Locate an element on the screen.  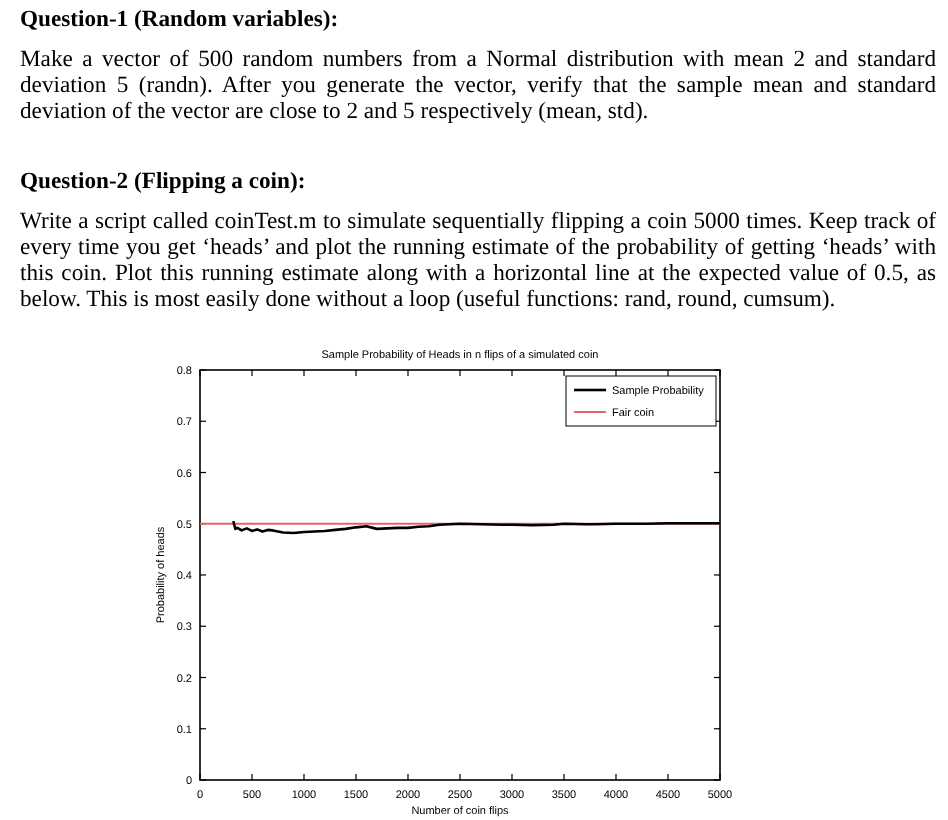
text: Make a vector of 500 random numbers from a Normal distribution with mean 2 and standard deviation 5 (randn). After you generate the vector, verify that the sample mean and standard deviation of the vector are close to 2 and 5 respectively (mean, std). is located at coordinates (478, 85).